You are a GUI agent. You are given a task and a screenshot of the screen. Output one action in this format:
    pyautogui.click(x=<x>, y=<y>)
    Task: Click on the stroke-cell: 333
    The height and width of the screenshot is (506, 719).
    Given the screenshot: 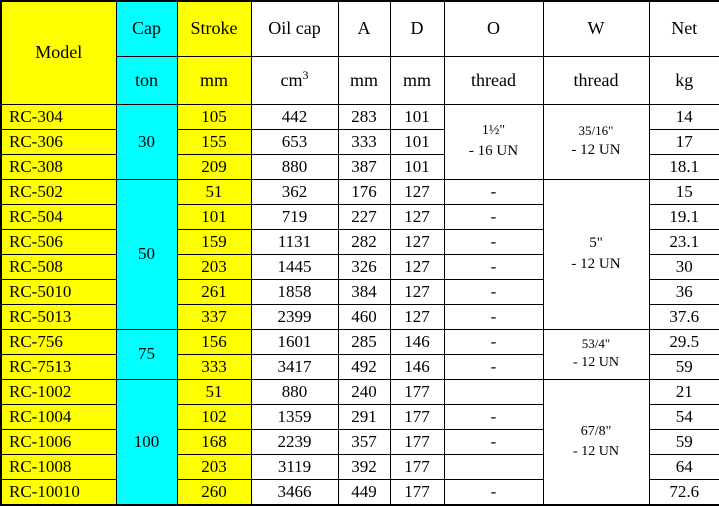 What is the action you would take?
    pyautogui.click(x=214, y=366)
    